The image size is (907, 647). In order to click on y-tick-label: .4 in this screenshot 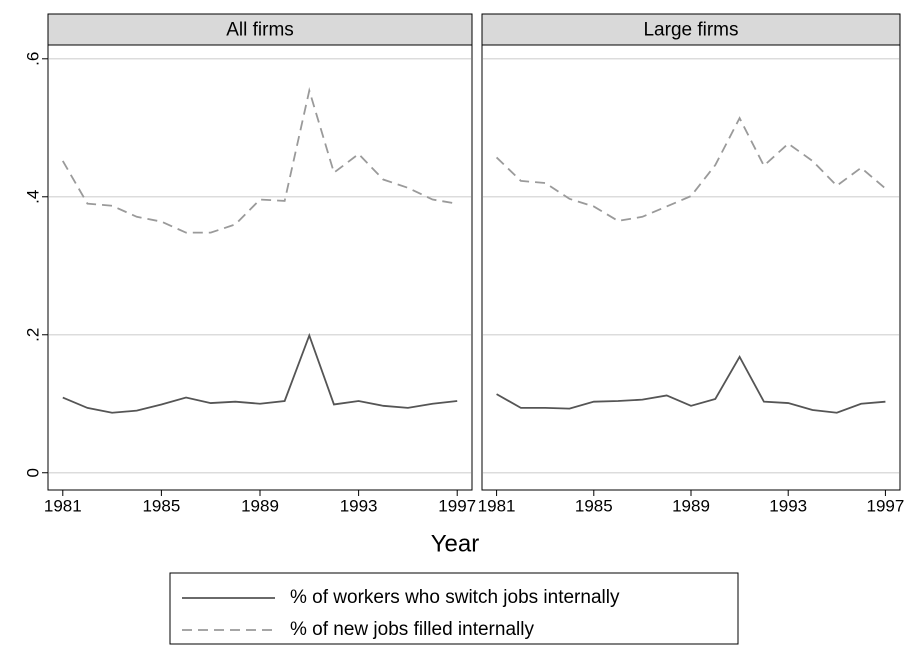, I will do `click(32, 197)`.